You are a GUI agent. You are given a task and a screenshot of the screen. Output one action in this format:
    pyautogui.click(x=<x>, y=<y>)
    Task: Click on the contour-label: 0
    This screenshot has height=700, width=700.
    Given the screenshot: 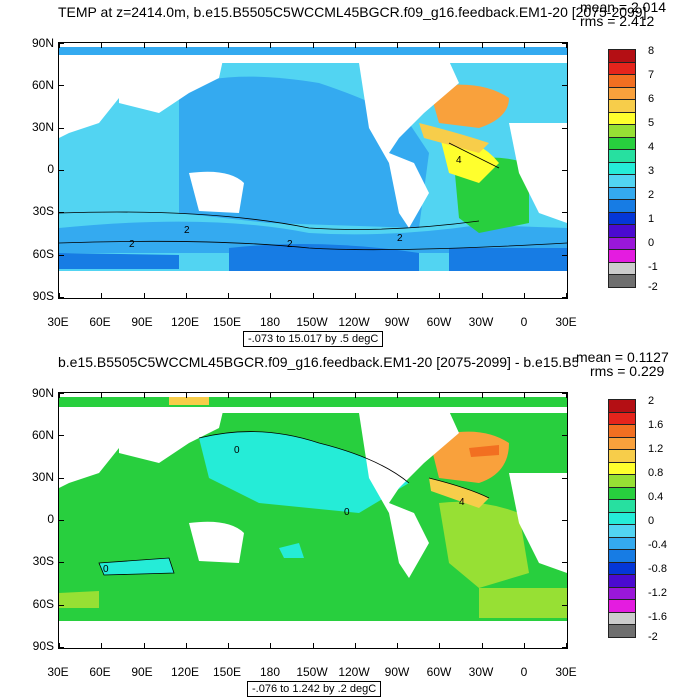 What is the action you would take?
    pyautogui.click(x=106, y=569)
    